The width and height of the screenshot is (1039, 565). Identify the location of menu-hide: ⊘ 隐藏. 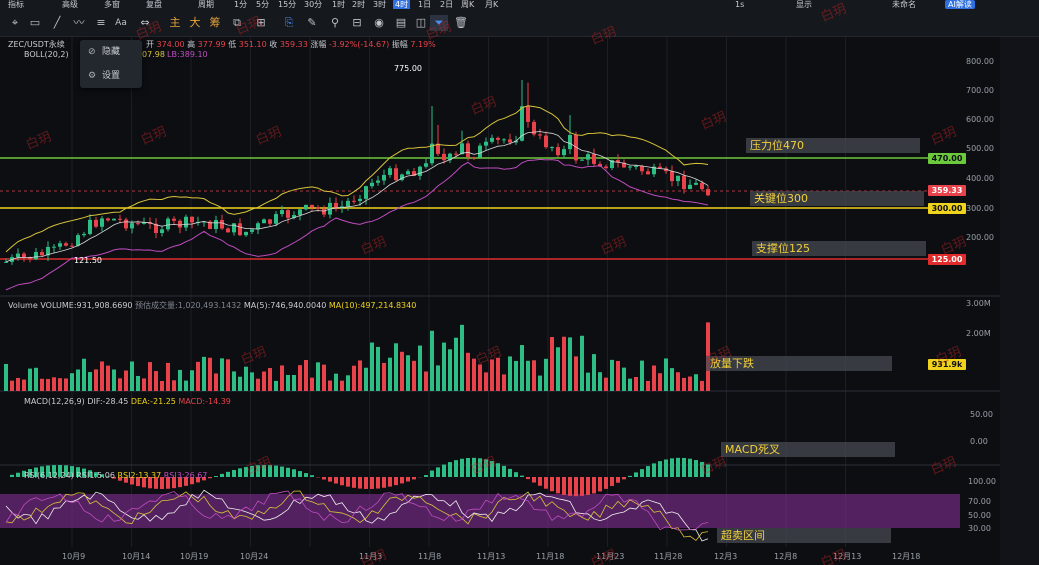
(111, 52).